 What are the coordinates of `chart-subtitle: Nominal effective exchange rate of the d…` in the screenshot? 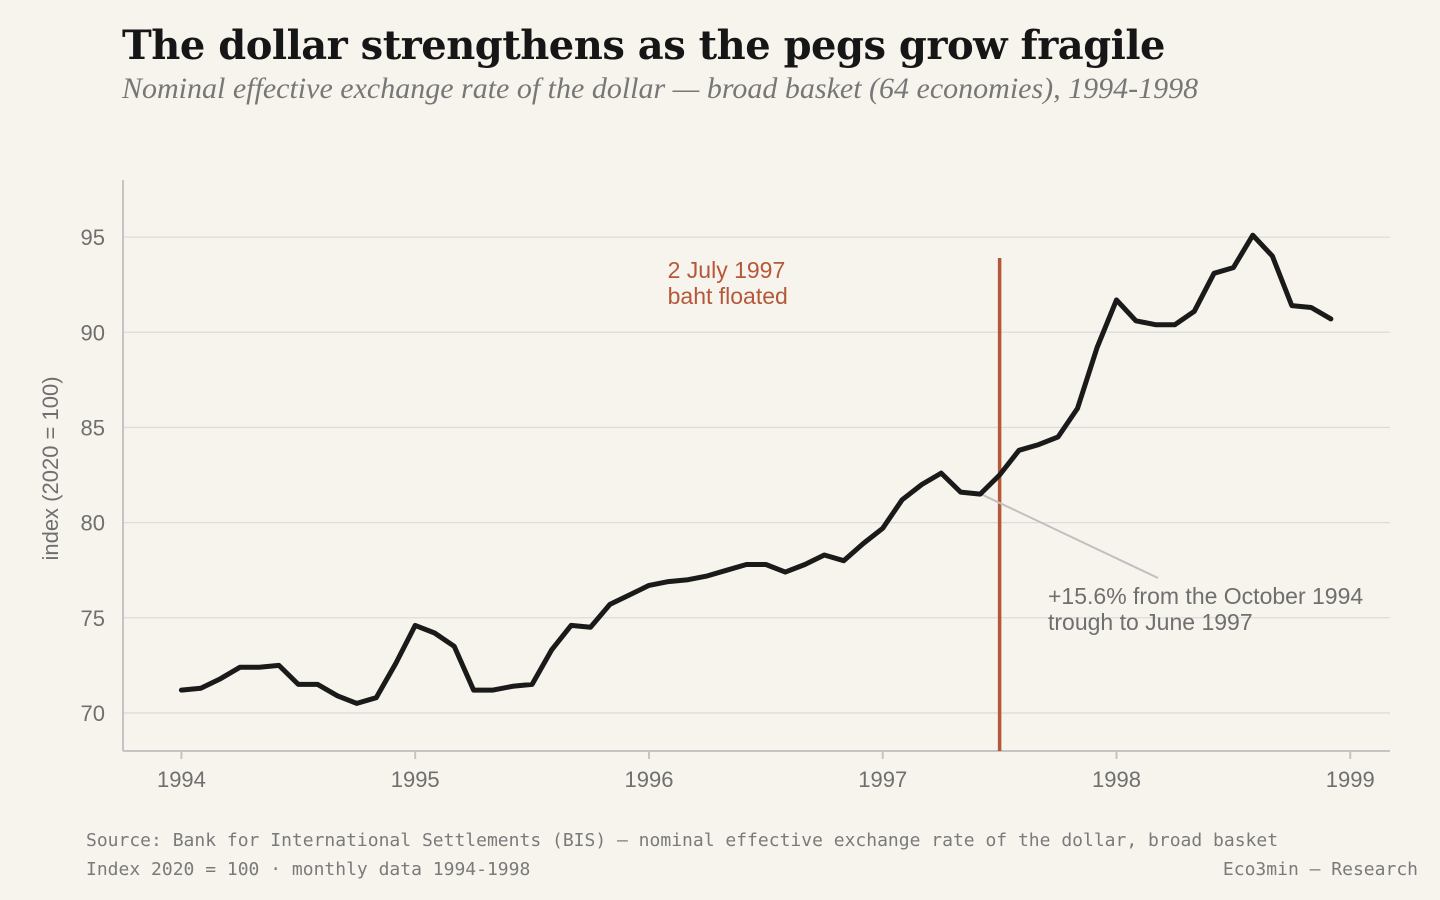 It's located at (660, 88).